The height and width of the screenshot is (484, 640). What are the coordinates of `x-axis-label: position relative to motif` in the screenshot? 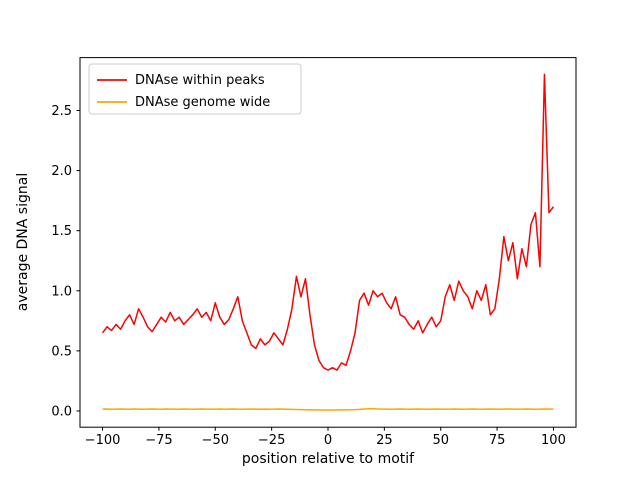 It's located at (328, 459).